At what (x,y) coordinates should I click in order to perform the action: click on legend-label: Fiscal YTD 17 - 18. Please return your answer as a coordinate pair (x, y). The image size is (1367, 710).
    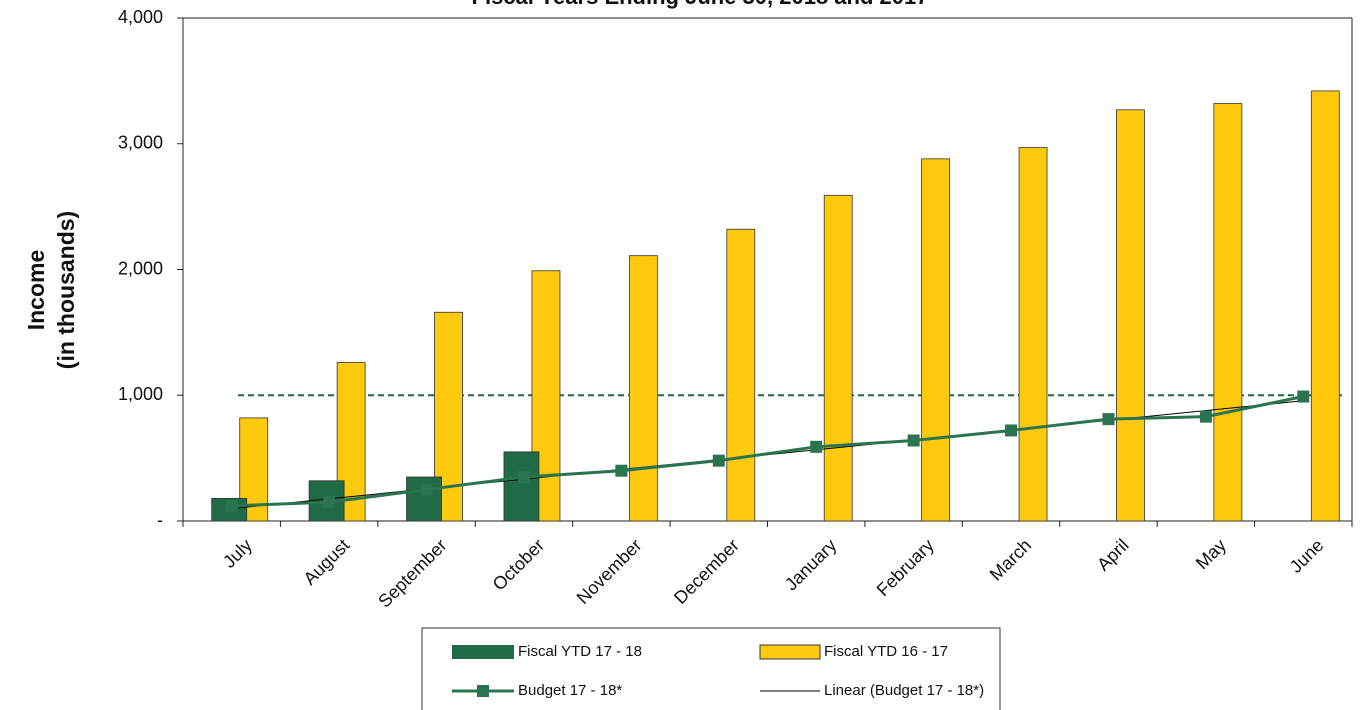
    Looking at the image, I should click on (580, 651).